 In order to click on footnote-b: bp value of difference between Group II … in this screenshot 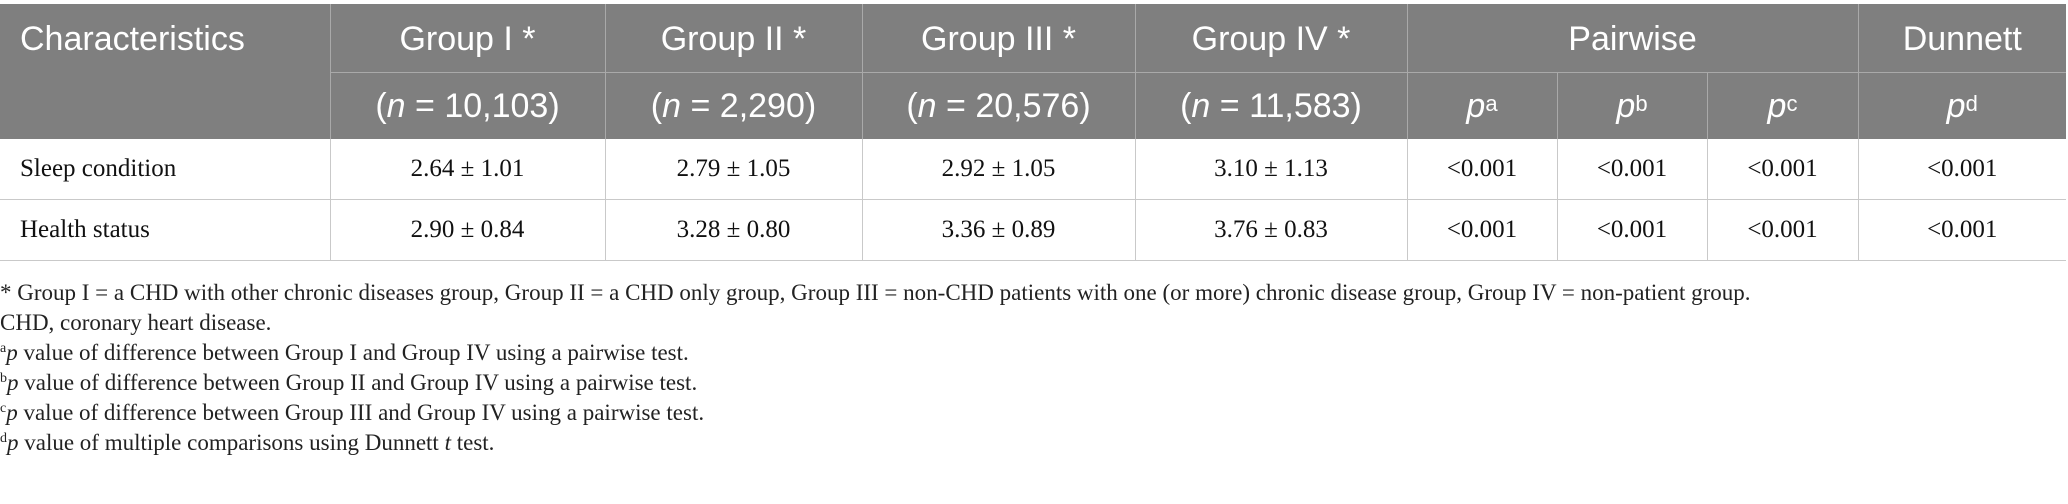, I will do `click(349, 382)`.